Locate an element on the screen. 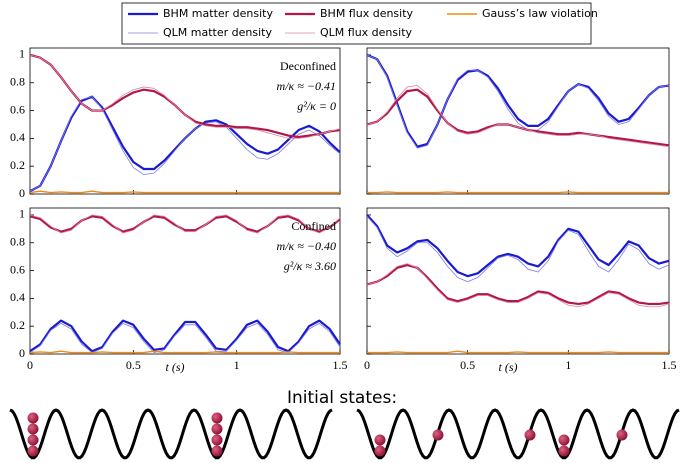 This screenshot has height=463, width=684. legend-label: Gauss’s law violation is located at coordinates (540, 13).